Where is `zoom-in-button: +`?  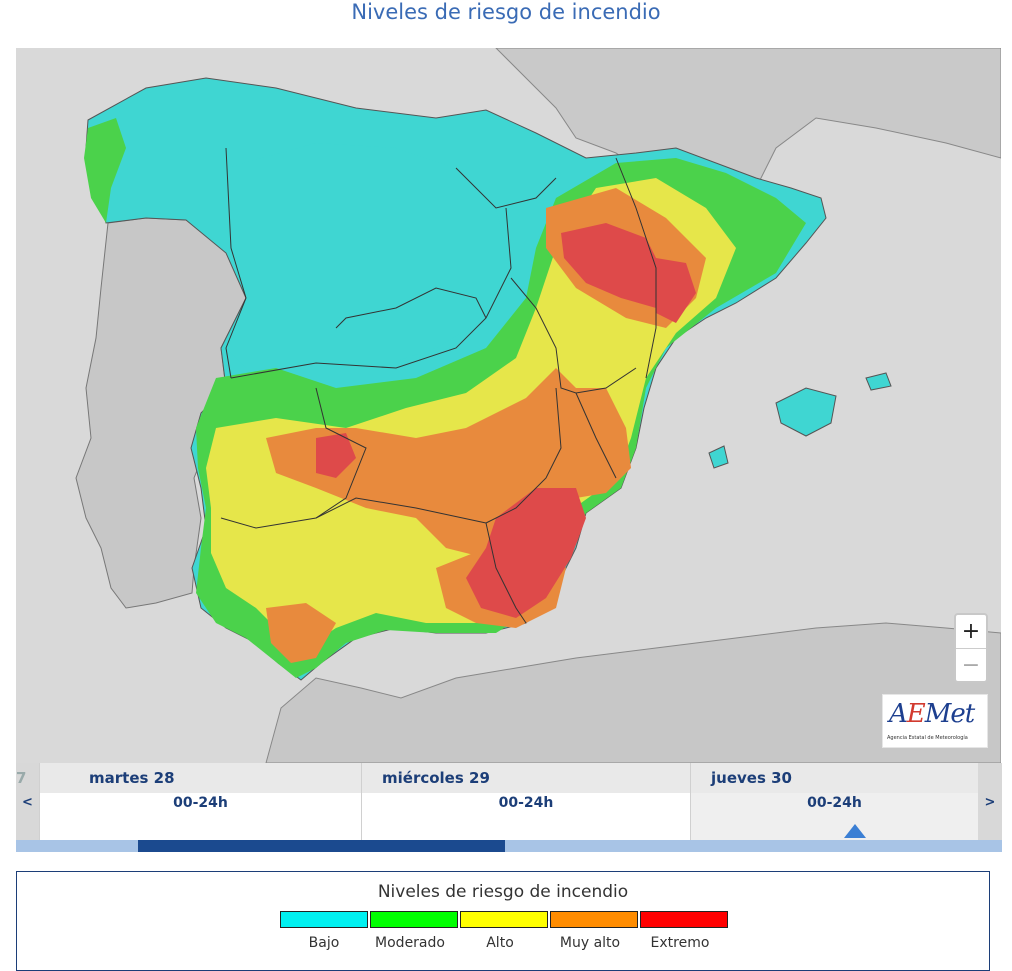
zoom-in-button: + is located at coordinates (971, 632).